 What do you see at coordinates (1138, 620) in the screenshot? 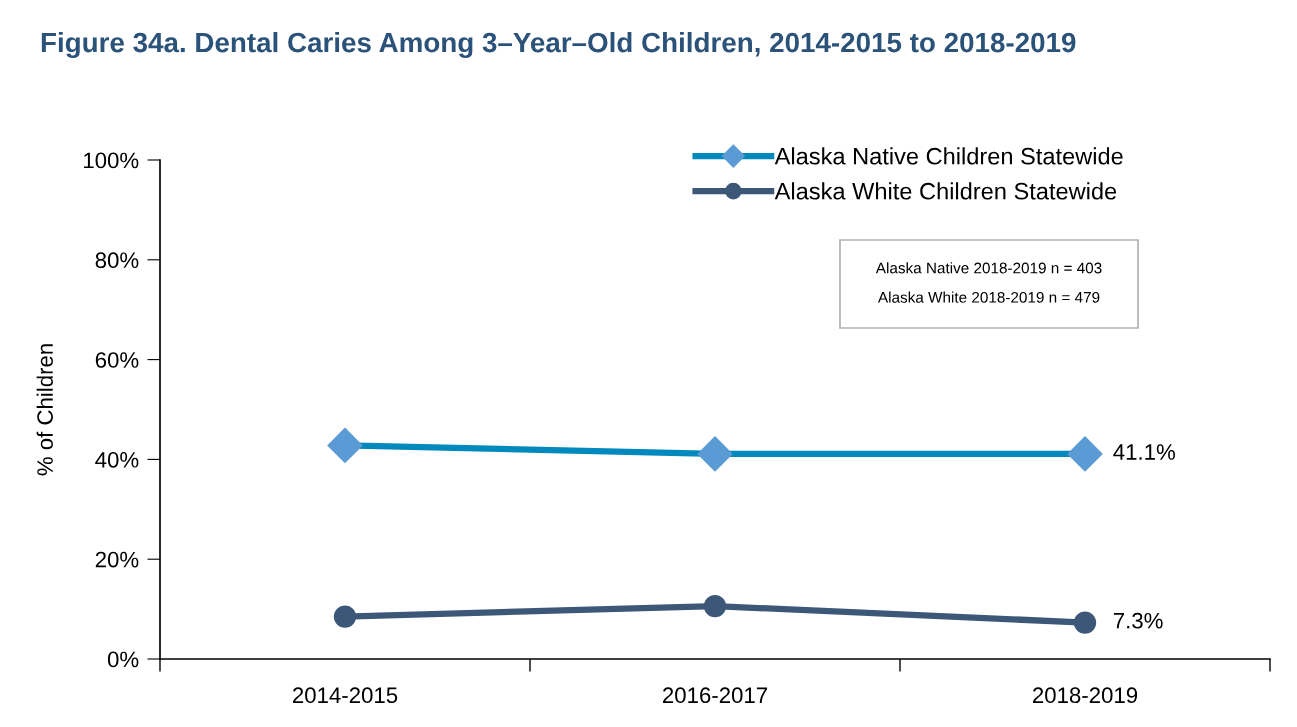
I see `data-label: 7.3%` at bounding box center [1138, 620].